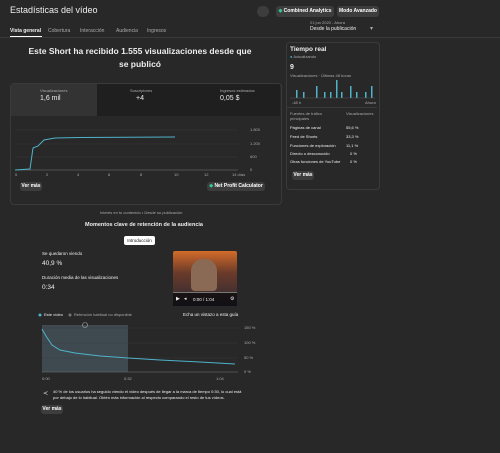  Describe the element at coordinates (16, 174) in the screenshot. I see `x-tick-label: 0` at that location.